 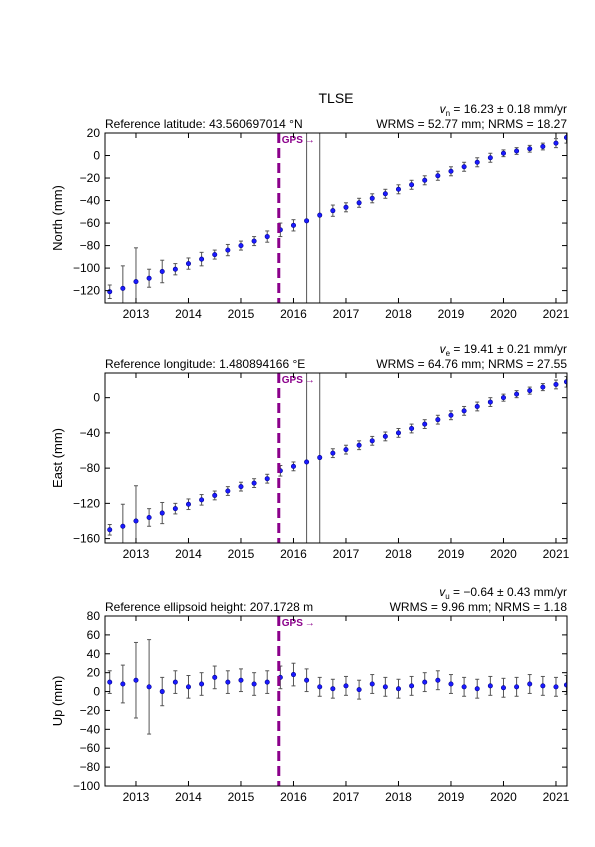 What do you see at coordinates (508, 109) in the screenshot?
I see `velocity-value: = 16.23 ± 0.18 mm/yr` at bounding box center [508, 109].